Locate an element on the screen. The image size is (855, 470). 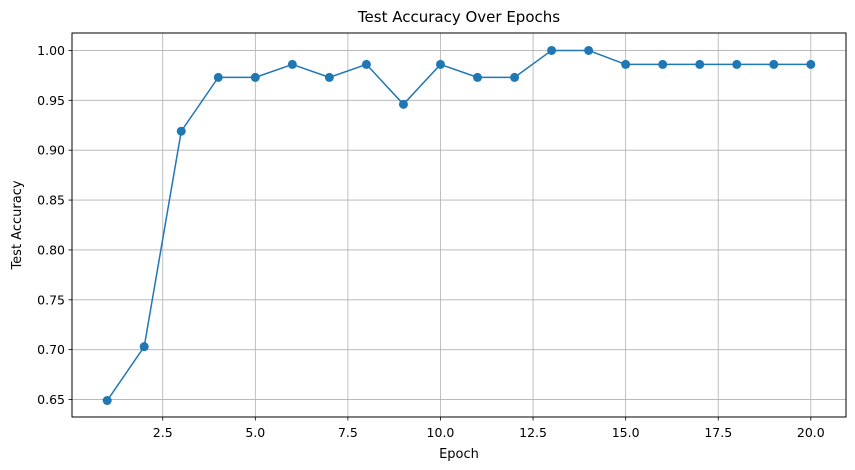
x-tick-label: 17.5 is located at coordinates (718, 432).